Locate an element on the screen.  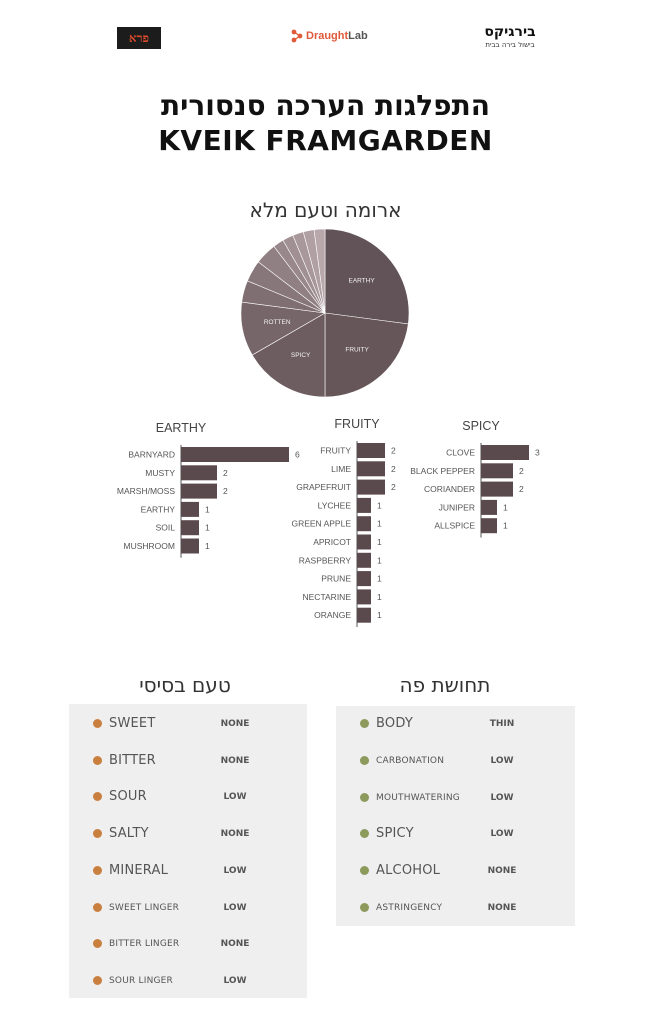
bar-value-label: 3 is located at coordinates (537, 453).